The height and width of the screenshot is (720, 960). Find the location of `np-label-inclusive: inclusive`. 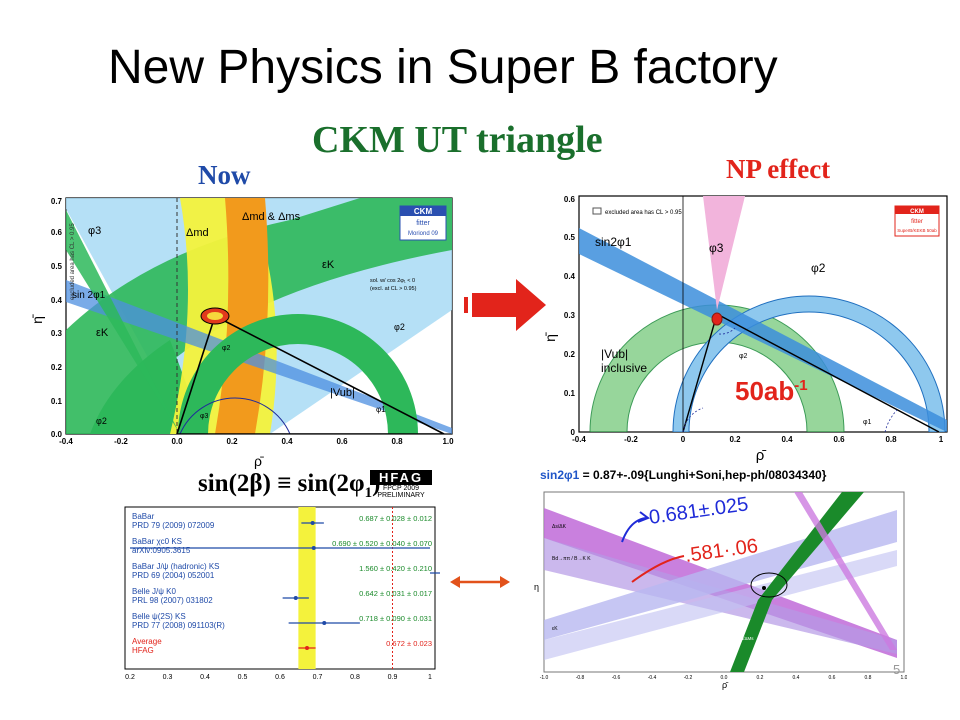

np-label-inclusive: inclusive is located at coordinates (624, 368).